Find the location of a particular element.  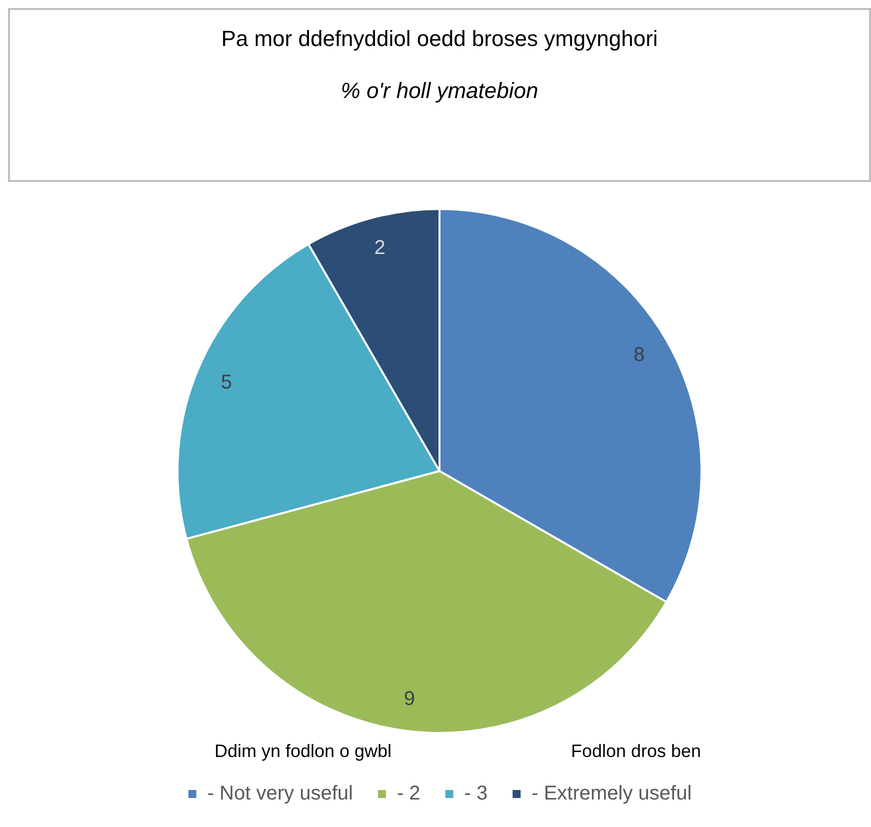

chart-title: Pa mor ddefnyddiol oedd broses ymgynghori is located at coordinates (439, 38).